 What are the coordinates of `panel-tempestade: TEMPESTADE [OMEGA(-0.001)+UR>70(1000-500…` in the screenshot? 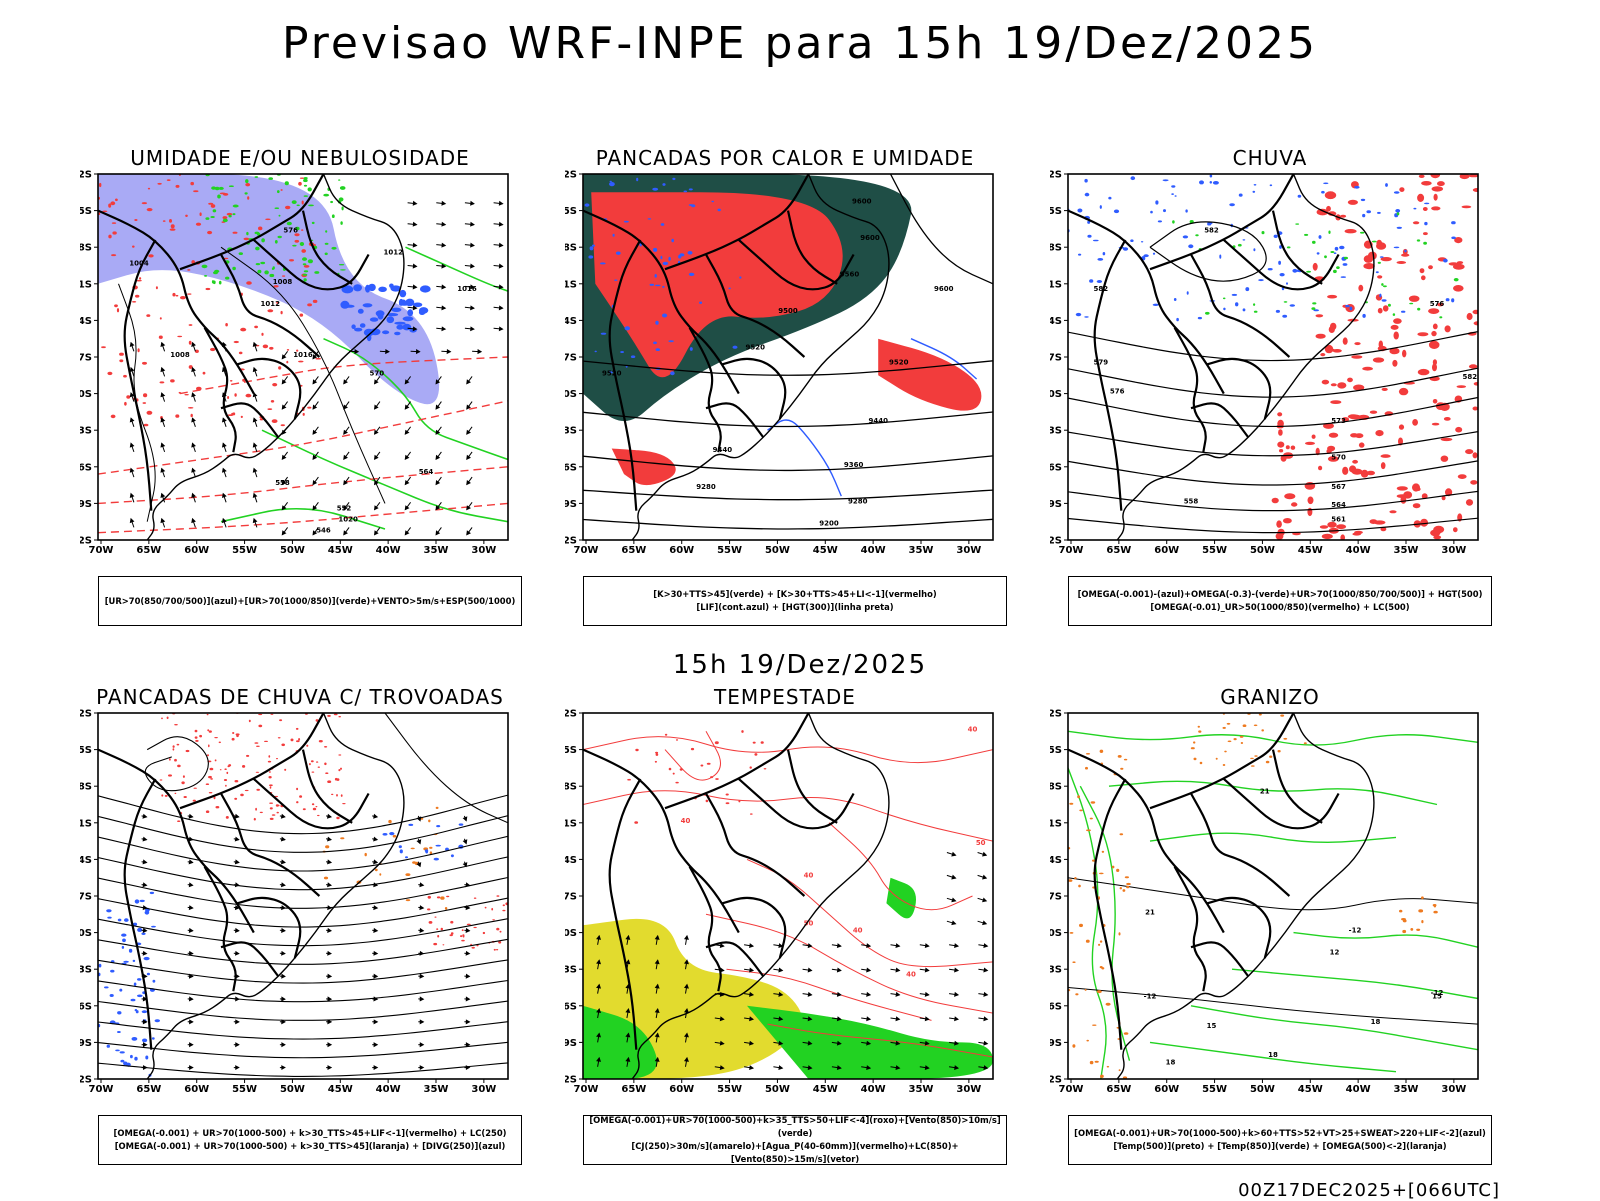 It's located at (785, 920).